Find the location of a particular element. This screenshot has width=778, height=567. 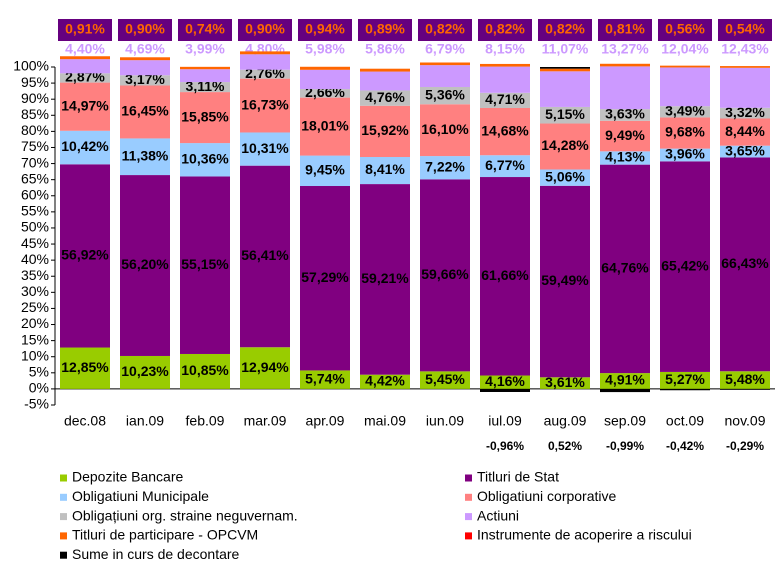

data-label: 6,77% is located at coordinates (505, 165).